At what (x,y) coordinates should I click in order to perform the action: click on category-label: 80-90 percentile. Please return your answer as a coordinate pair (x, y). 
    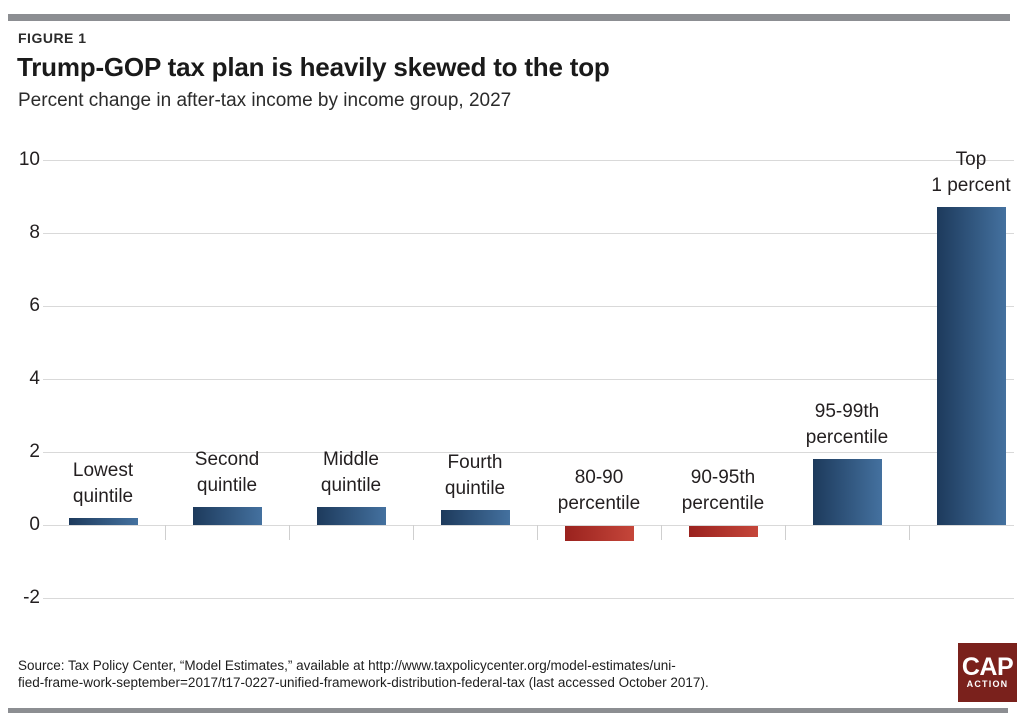
    Looking at the image, I should click on (599, 491).